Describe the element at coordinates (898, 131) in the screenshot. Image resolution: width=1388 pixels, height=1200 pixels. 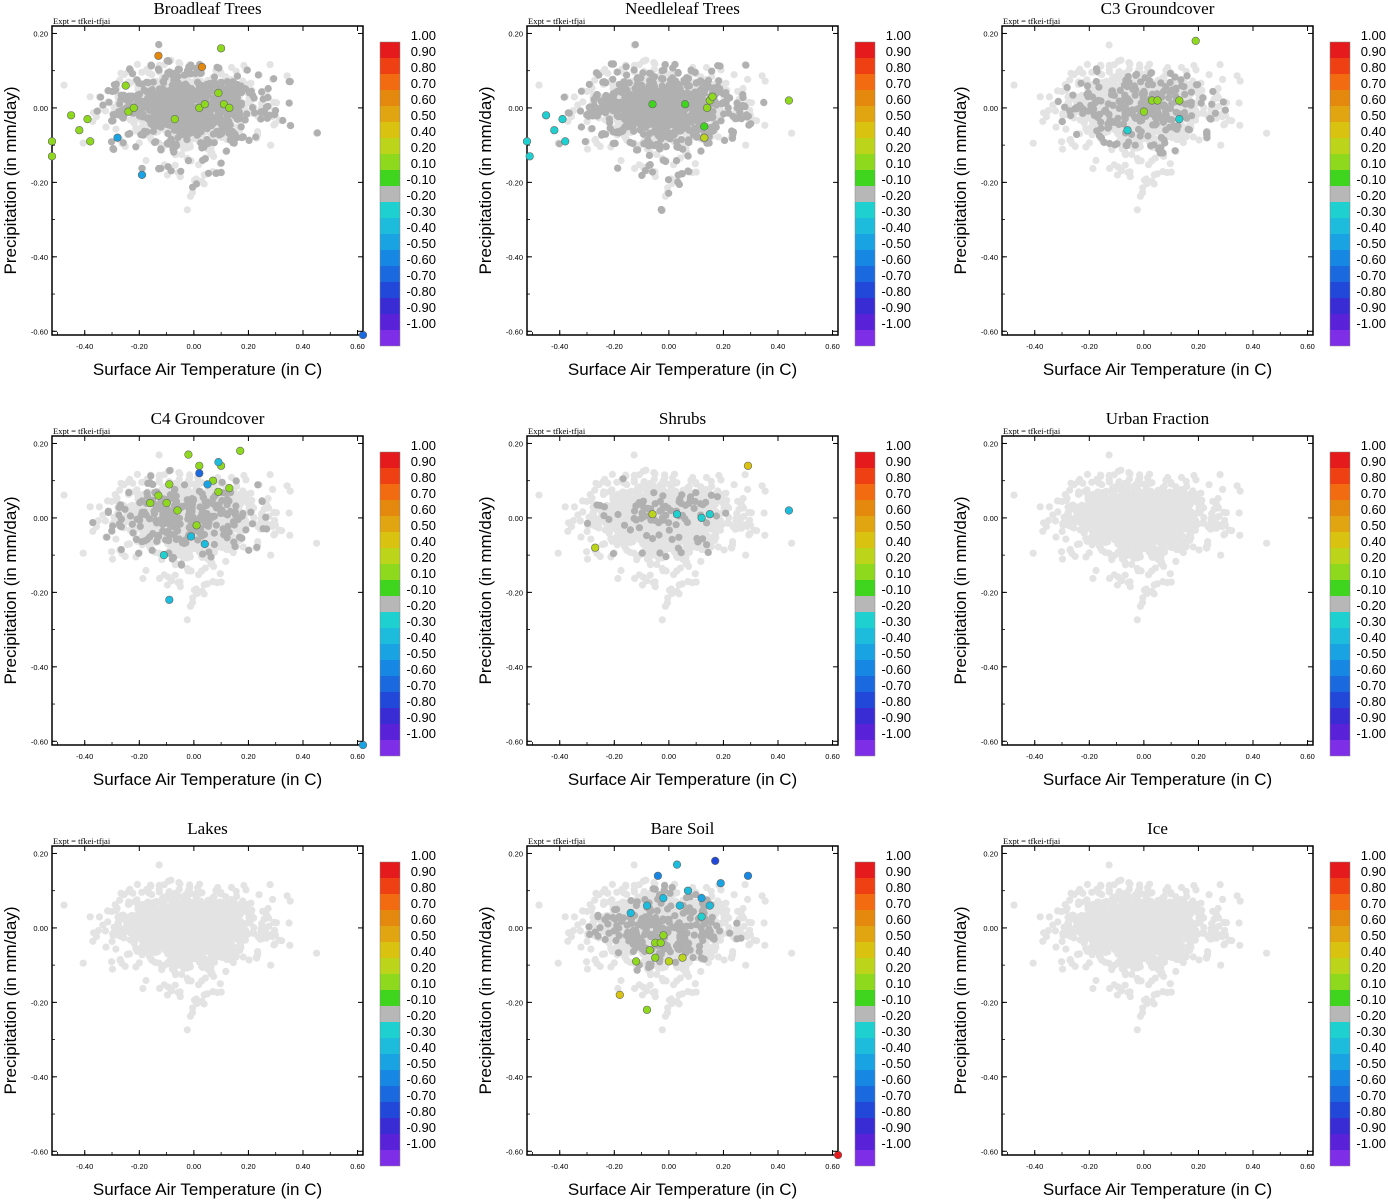
I see `colorbar-label: 0.40` at that location.